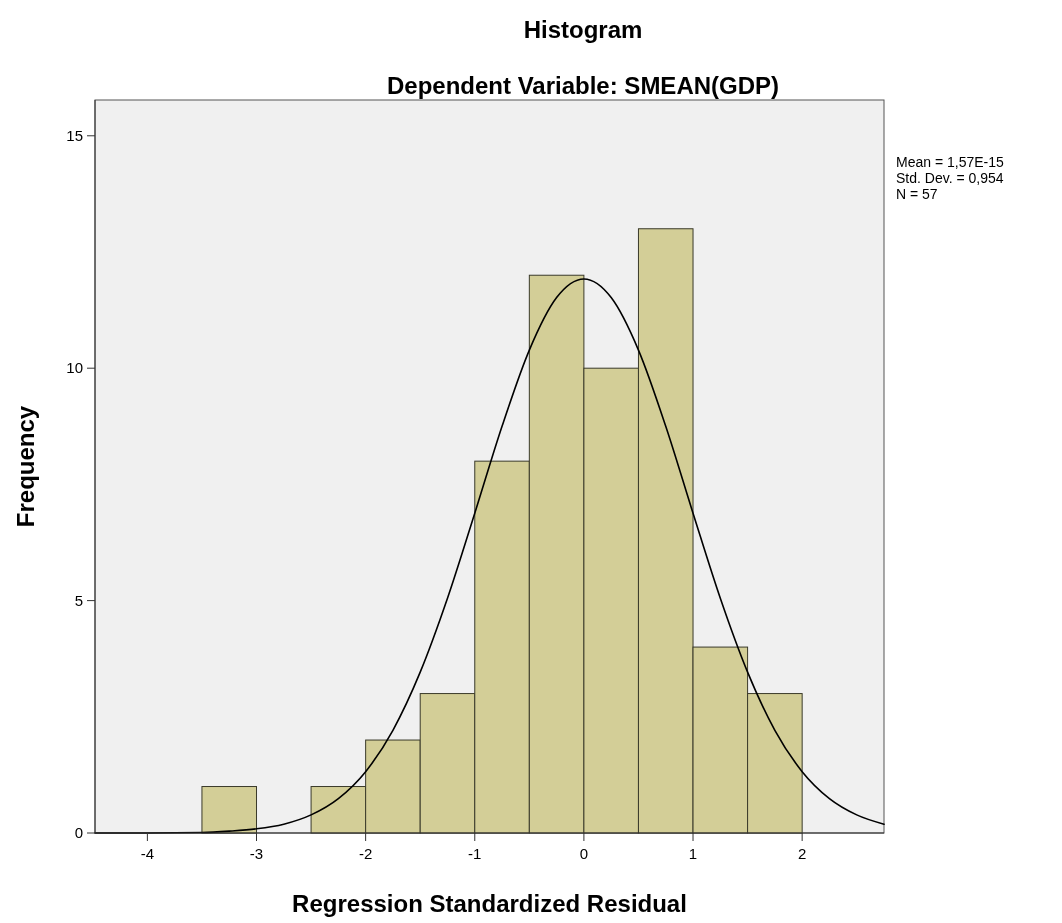 This screenshot has width=1062, height=923. I want to click on x-tick-label: -1, so click(475, 853).